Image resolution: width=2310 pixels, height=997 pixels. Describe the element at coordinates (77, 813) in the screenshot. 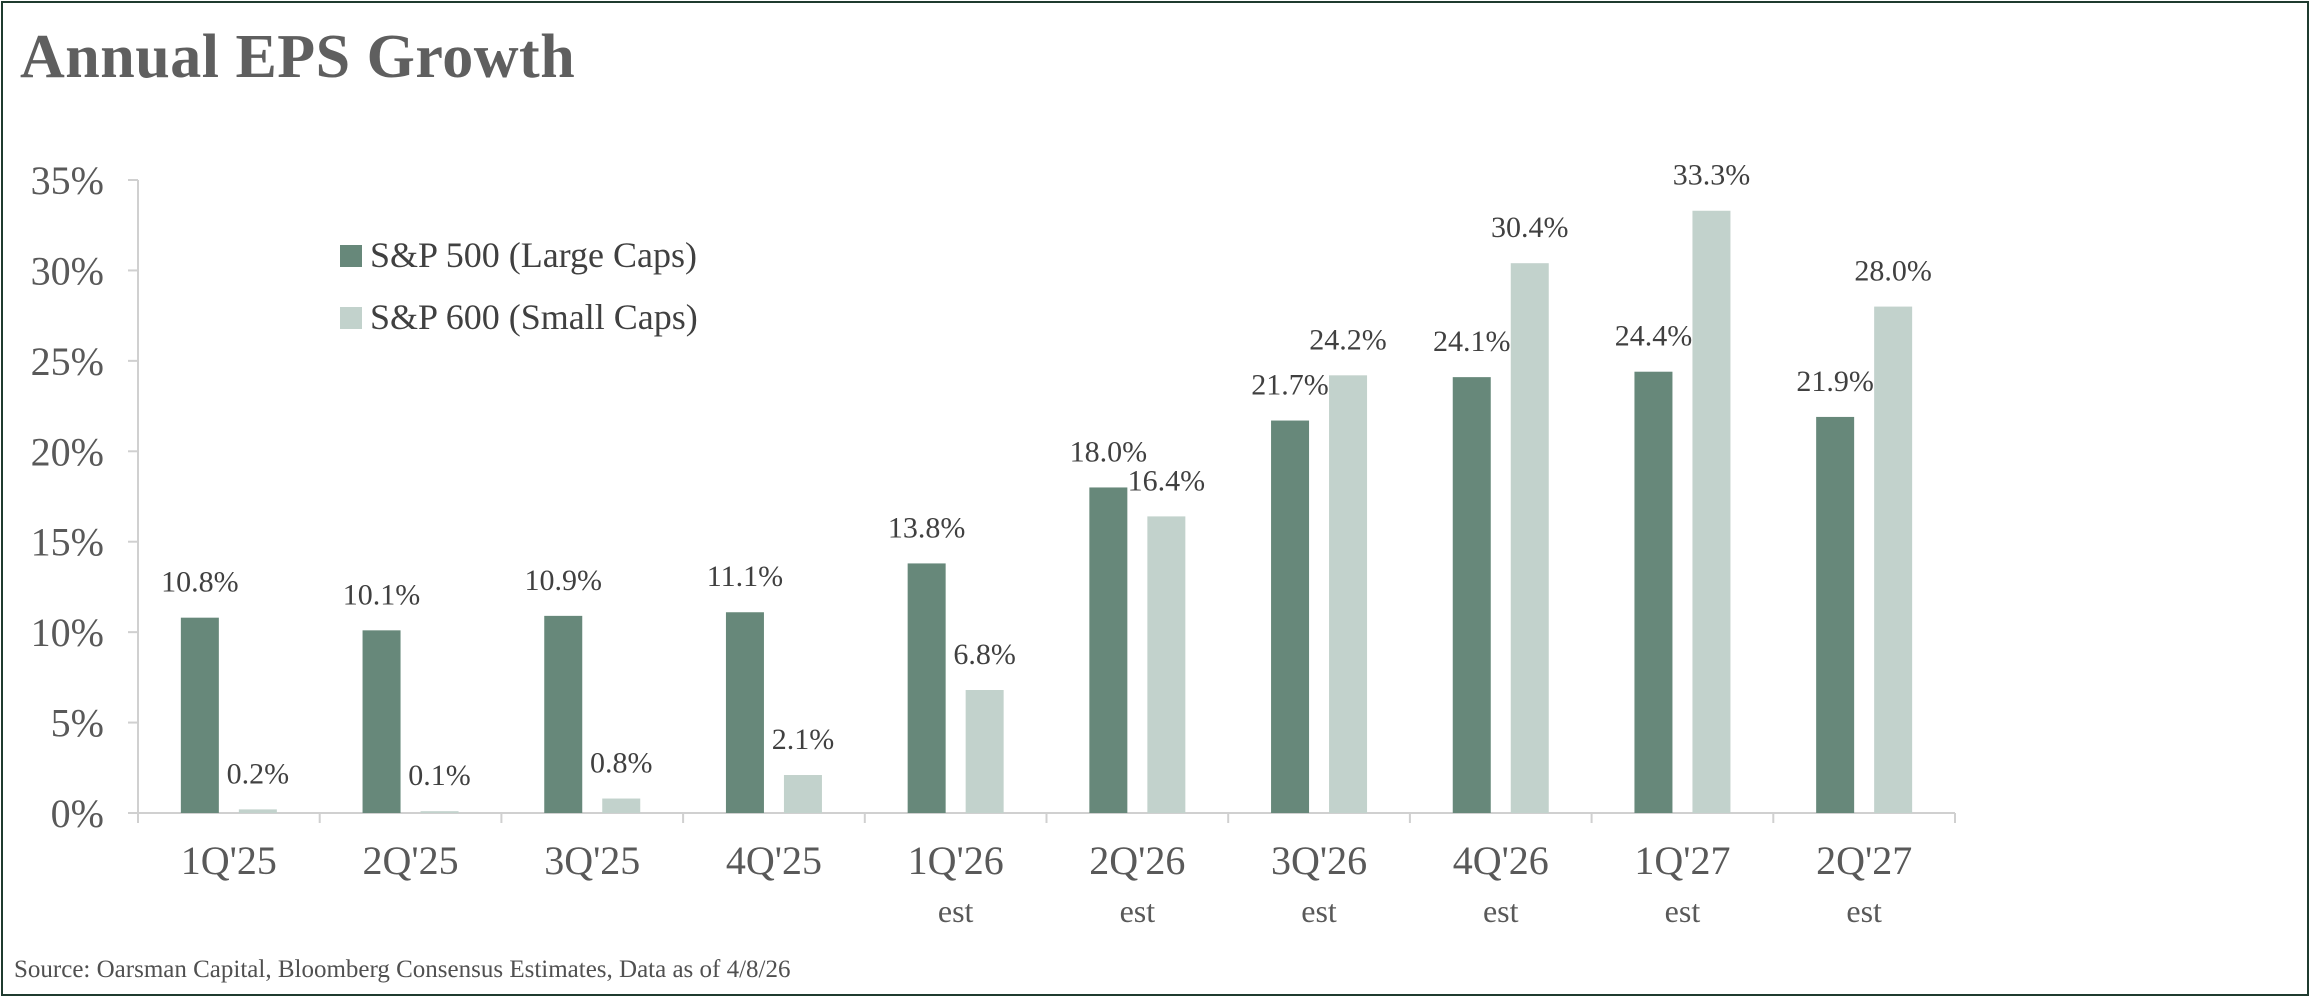

I see `y-tick-label: 0%` at that location.